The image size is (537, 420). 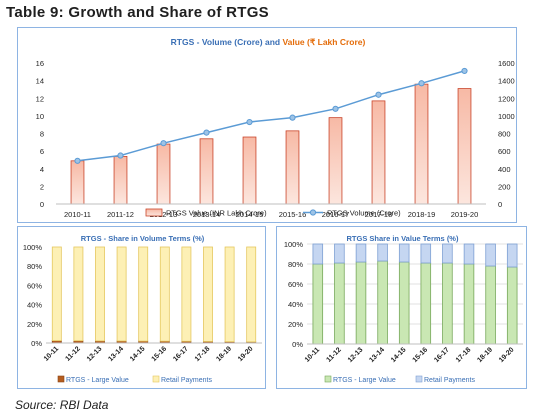 What do you see at coordinates (506, 98) in the screenshot?
I see `y-tick-label-right: 1200` at bounding box center [506, 98].